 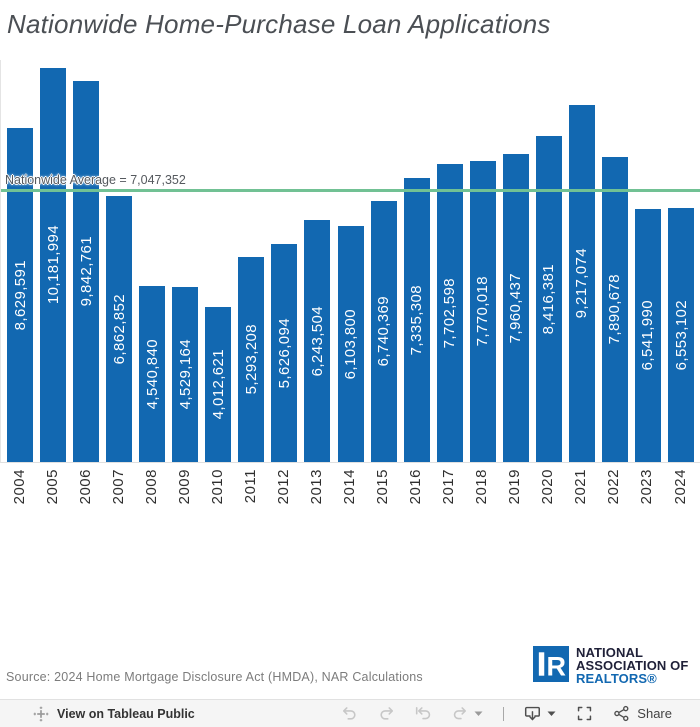 What do you see at coordinates (482, 487) in the screenshot?
I see `year-text: 2018` at bounding box center [482, 487].